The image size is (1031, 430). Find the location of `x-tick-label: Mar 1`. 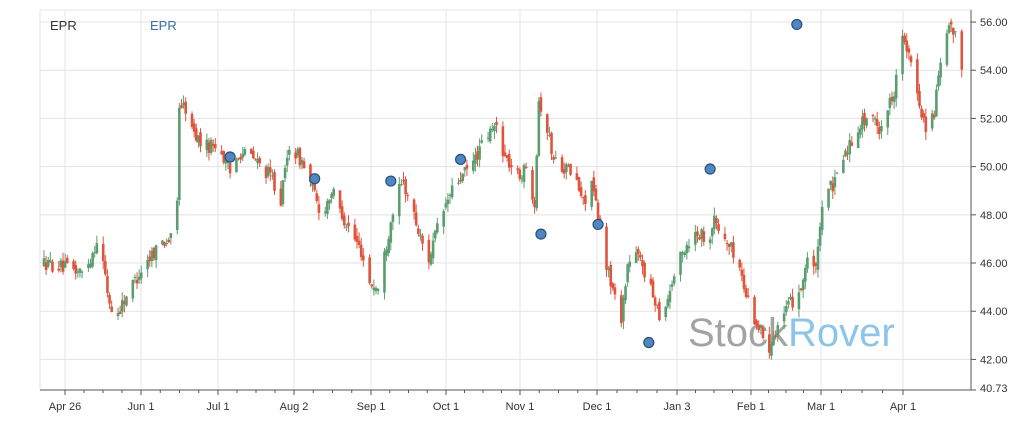

x-tick-label: Mar 1 is located at coordinates (821, 407).